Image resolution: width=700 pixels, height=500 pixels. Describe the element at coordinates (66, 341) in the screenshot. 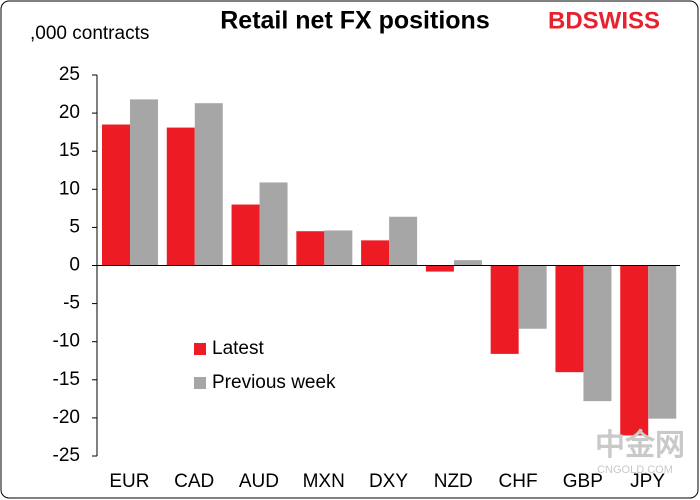

I see `y-tick-label: -10` at that location.